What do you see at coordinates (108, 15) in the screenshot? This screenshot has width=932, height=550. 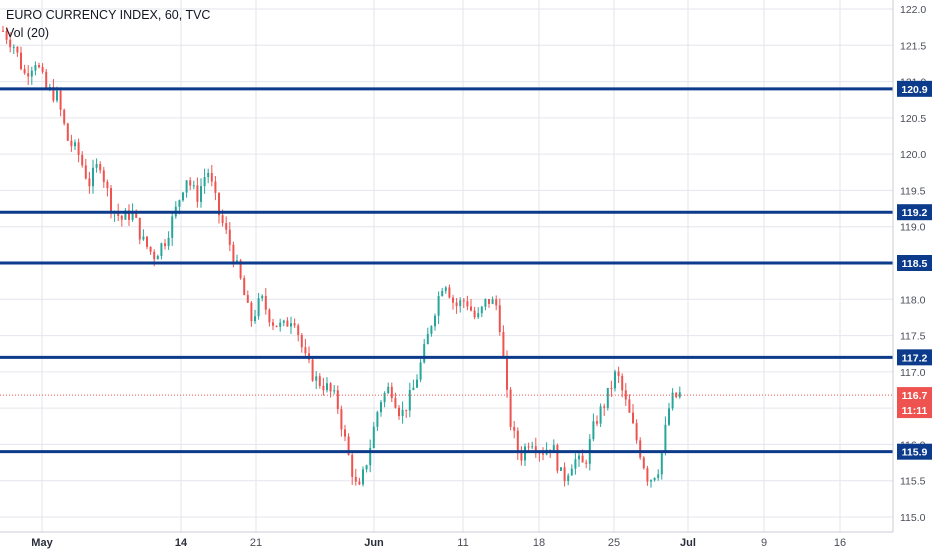 I see `symbol-title: EURO CURRENCY INDEX, 60, TVC` at bounding box center [108, 15].